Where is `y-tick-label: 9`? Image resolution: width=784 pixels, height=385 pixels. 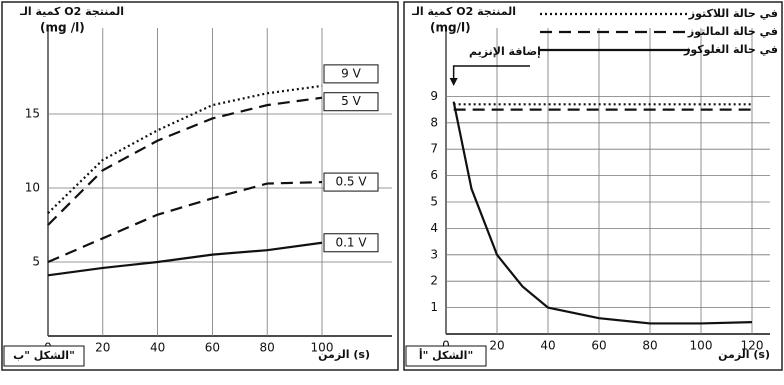
y-tick-label: 9 is located at coordinates (434, 96).